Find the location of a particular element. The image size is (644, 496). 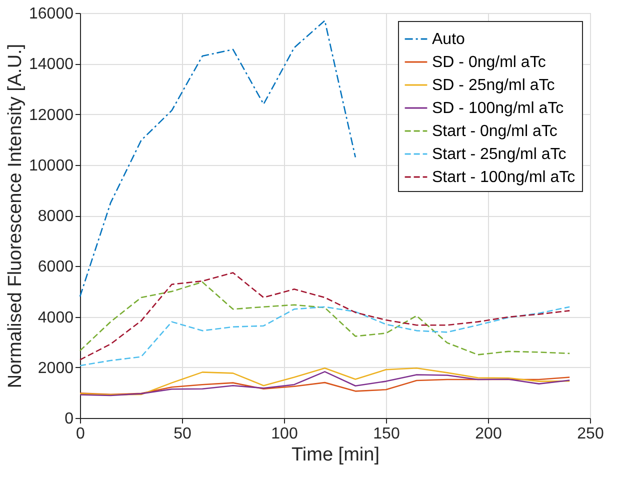

legend-label: SD - 100ng/ml aTc is located at coordinates (498, 108).